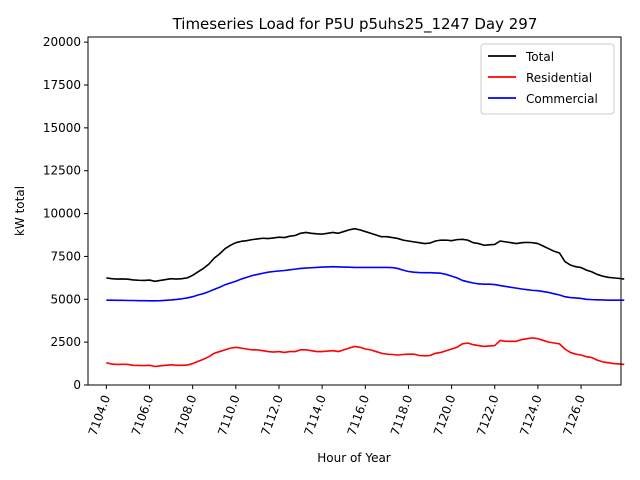 The width and height of the screenshot is (640, 480). I want to click on legend-label-commercial: Commercial, so click(562, 99).